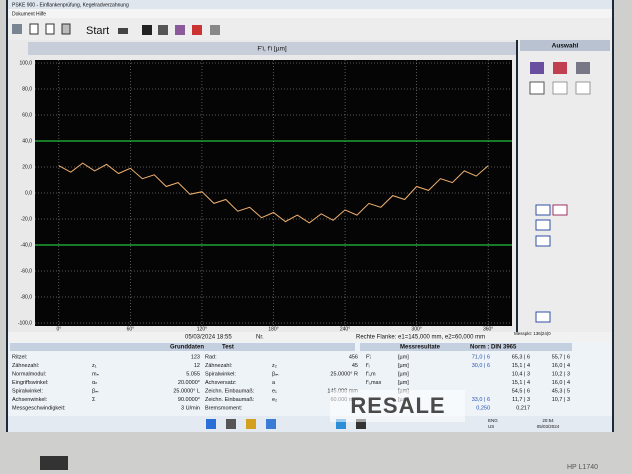 The width and height of the screenshot is (632, 474). Describe the element at coordinates (28, 193) in the screenshot. I see `y-tick-label: 0,0` at that location.